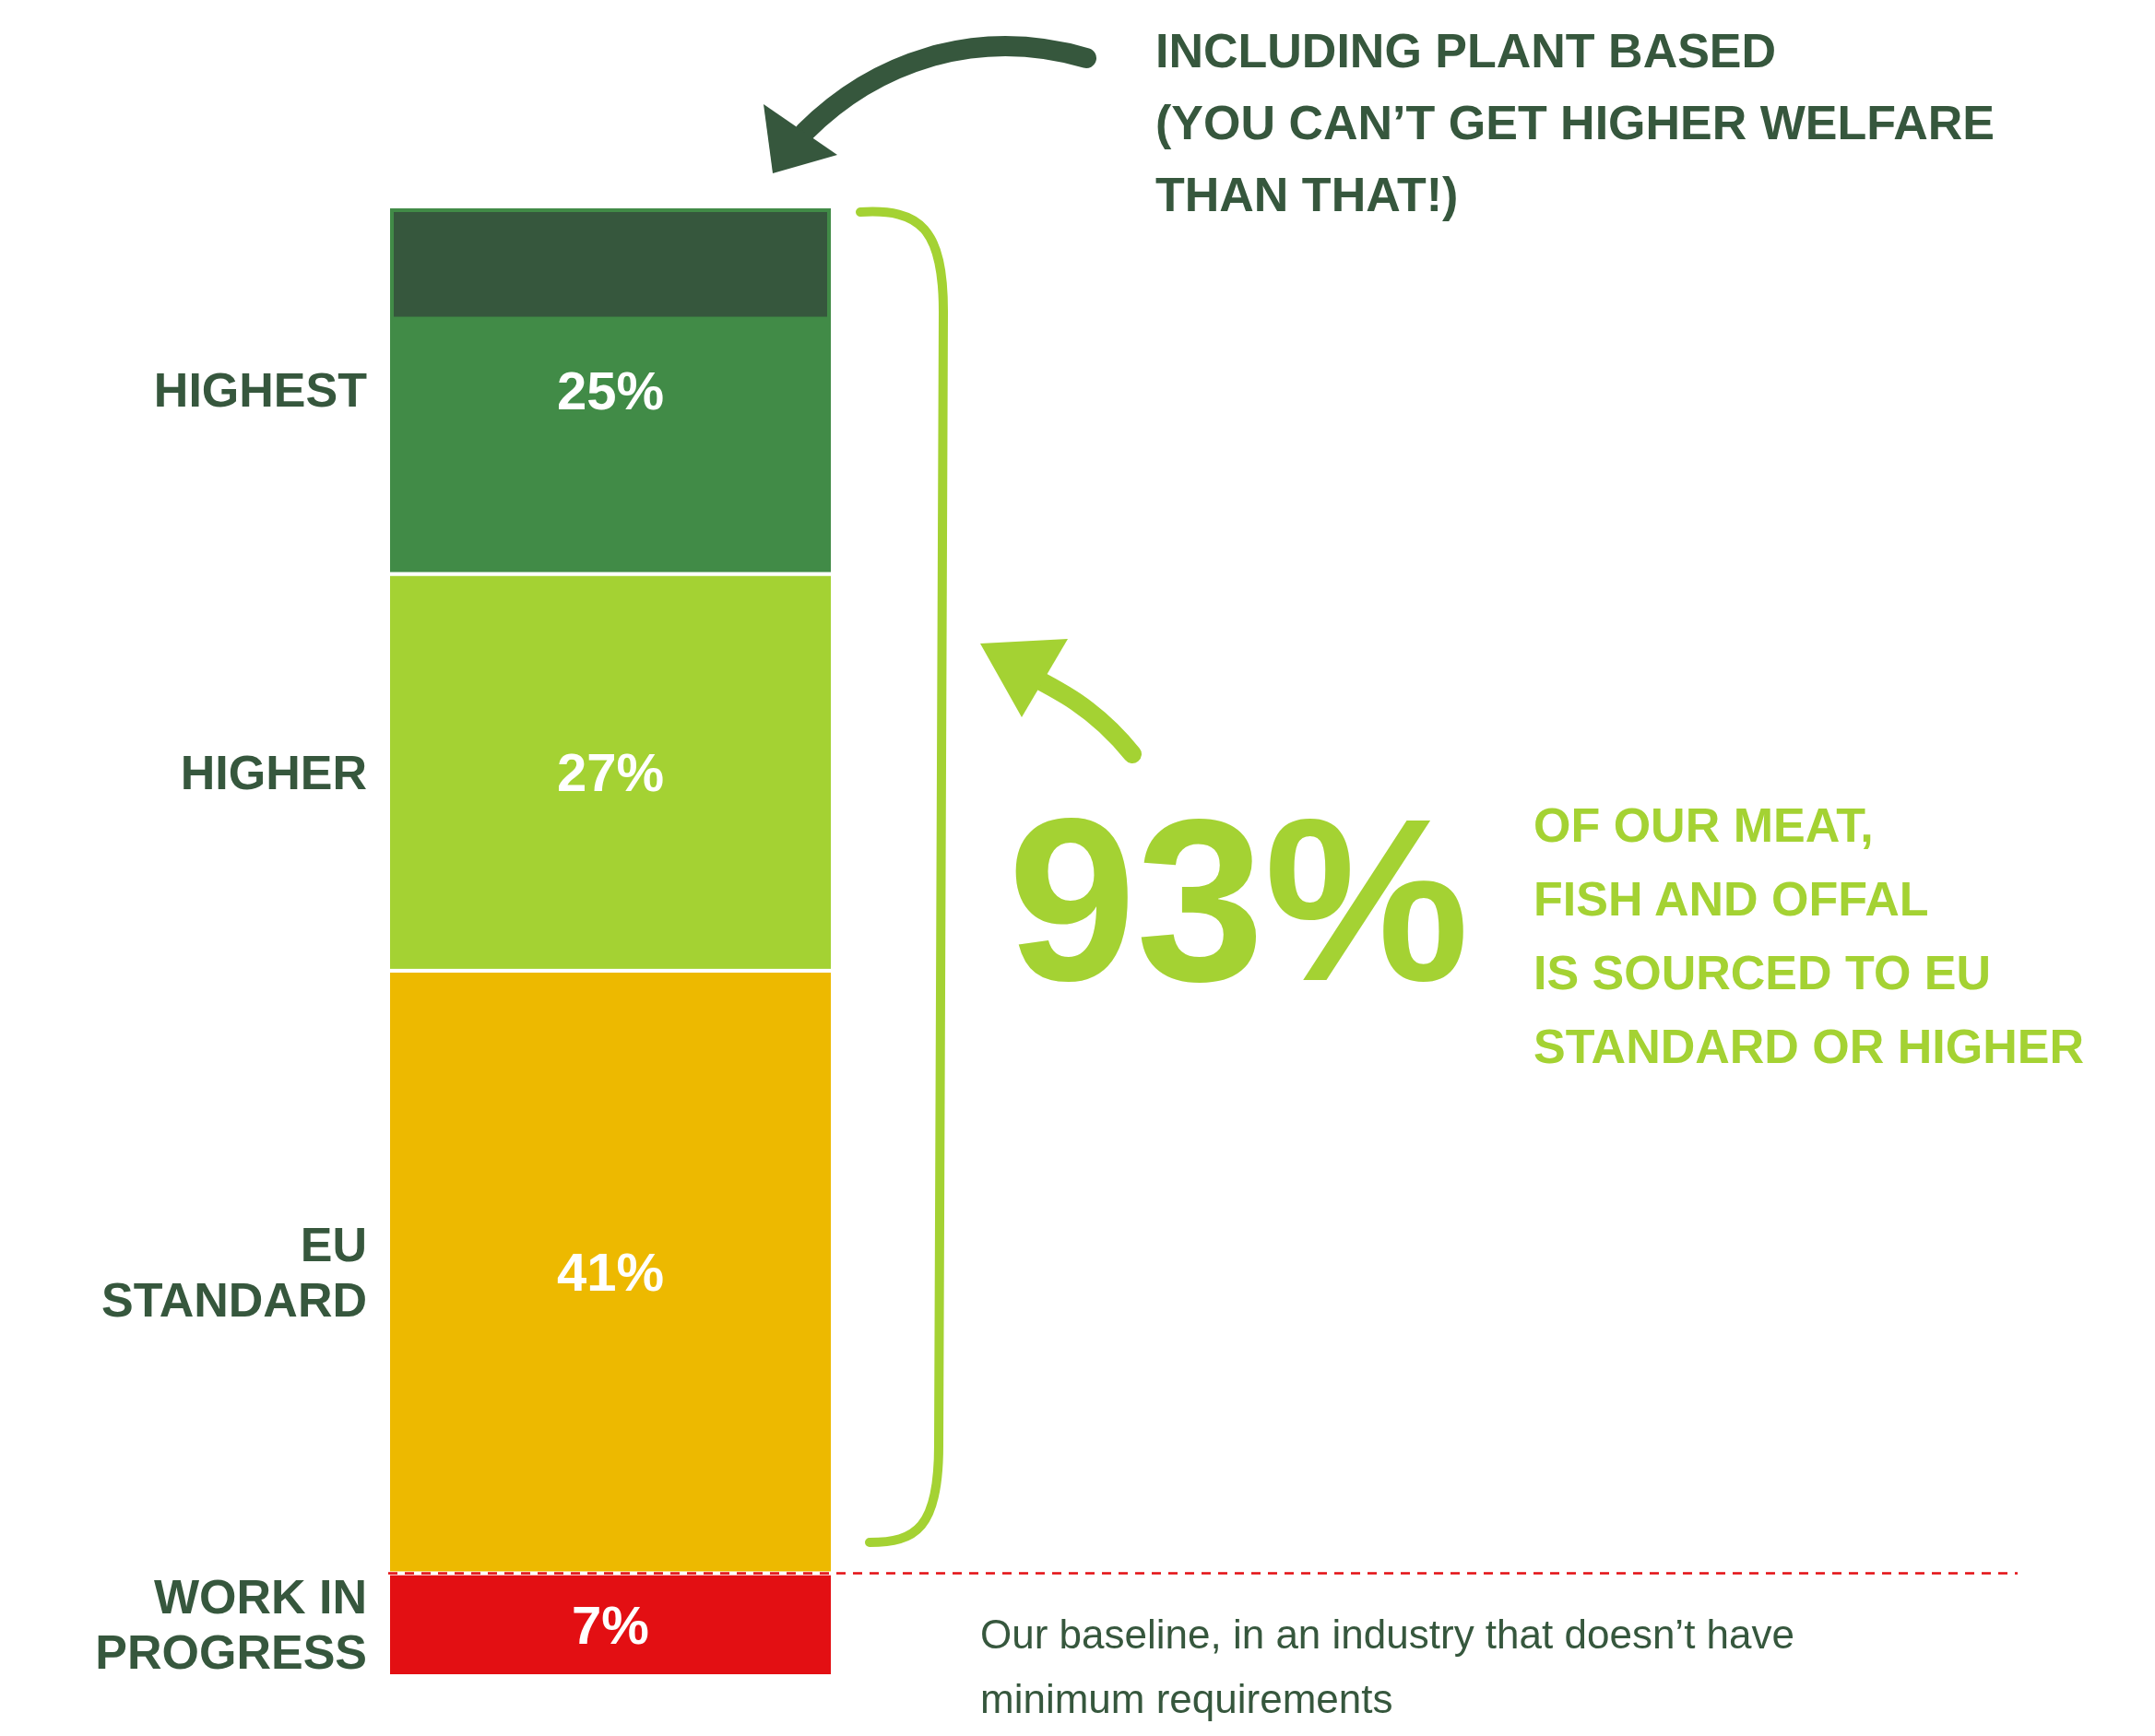 The image size is (2155, 1736). Describe the element at coordinates (1809, 935) in the screenshot. I see `text: OF OUR MEAT, FISH AND OFFAL IS SOURCED TO EU STANDARD OR HIGHER` at that location.